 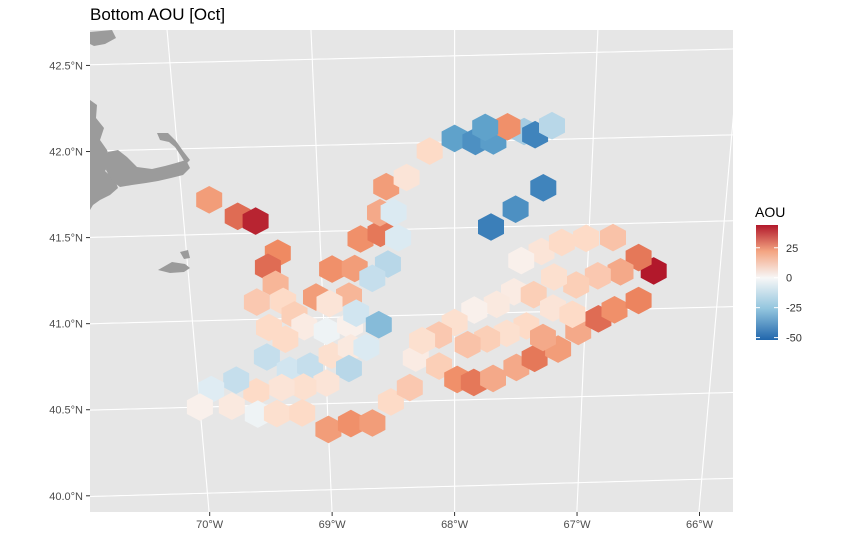 I want to click on land-cape-cod-tip, so click(x=173, y=148).